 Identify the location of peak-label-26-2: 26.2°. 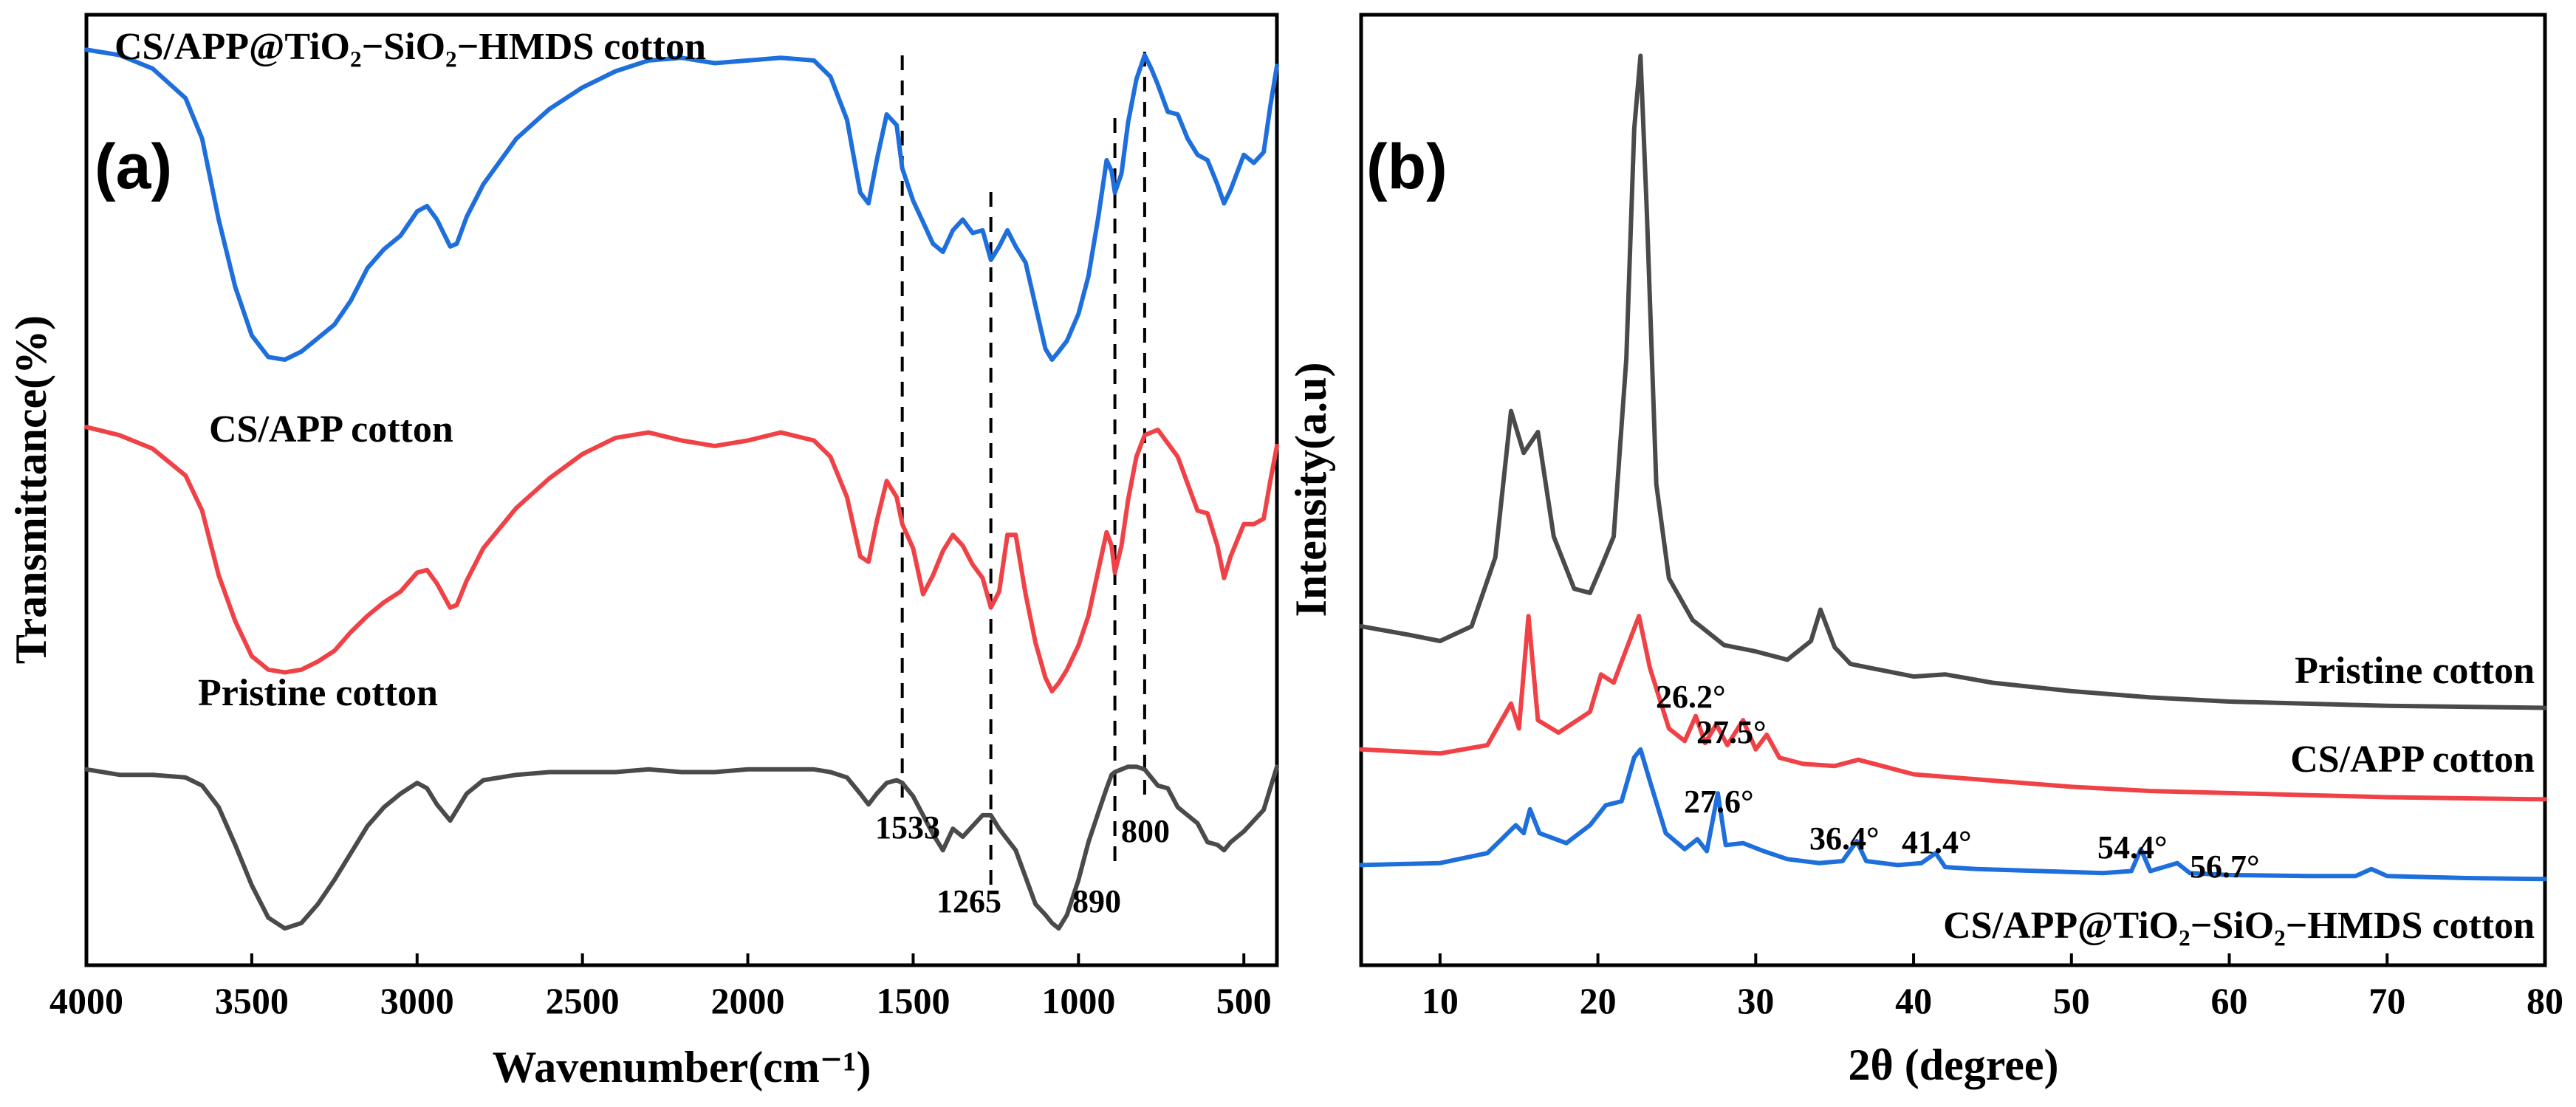
(1691, 697).